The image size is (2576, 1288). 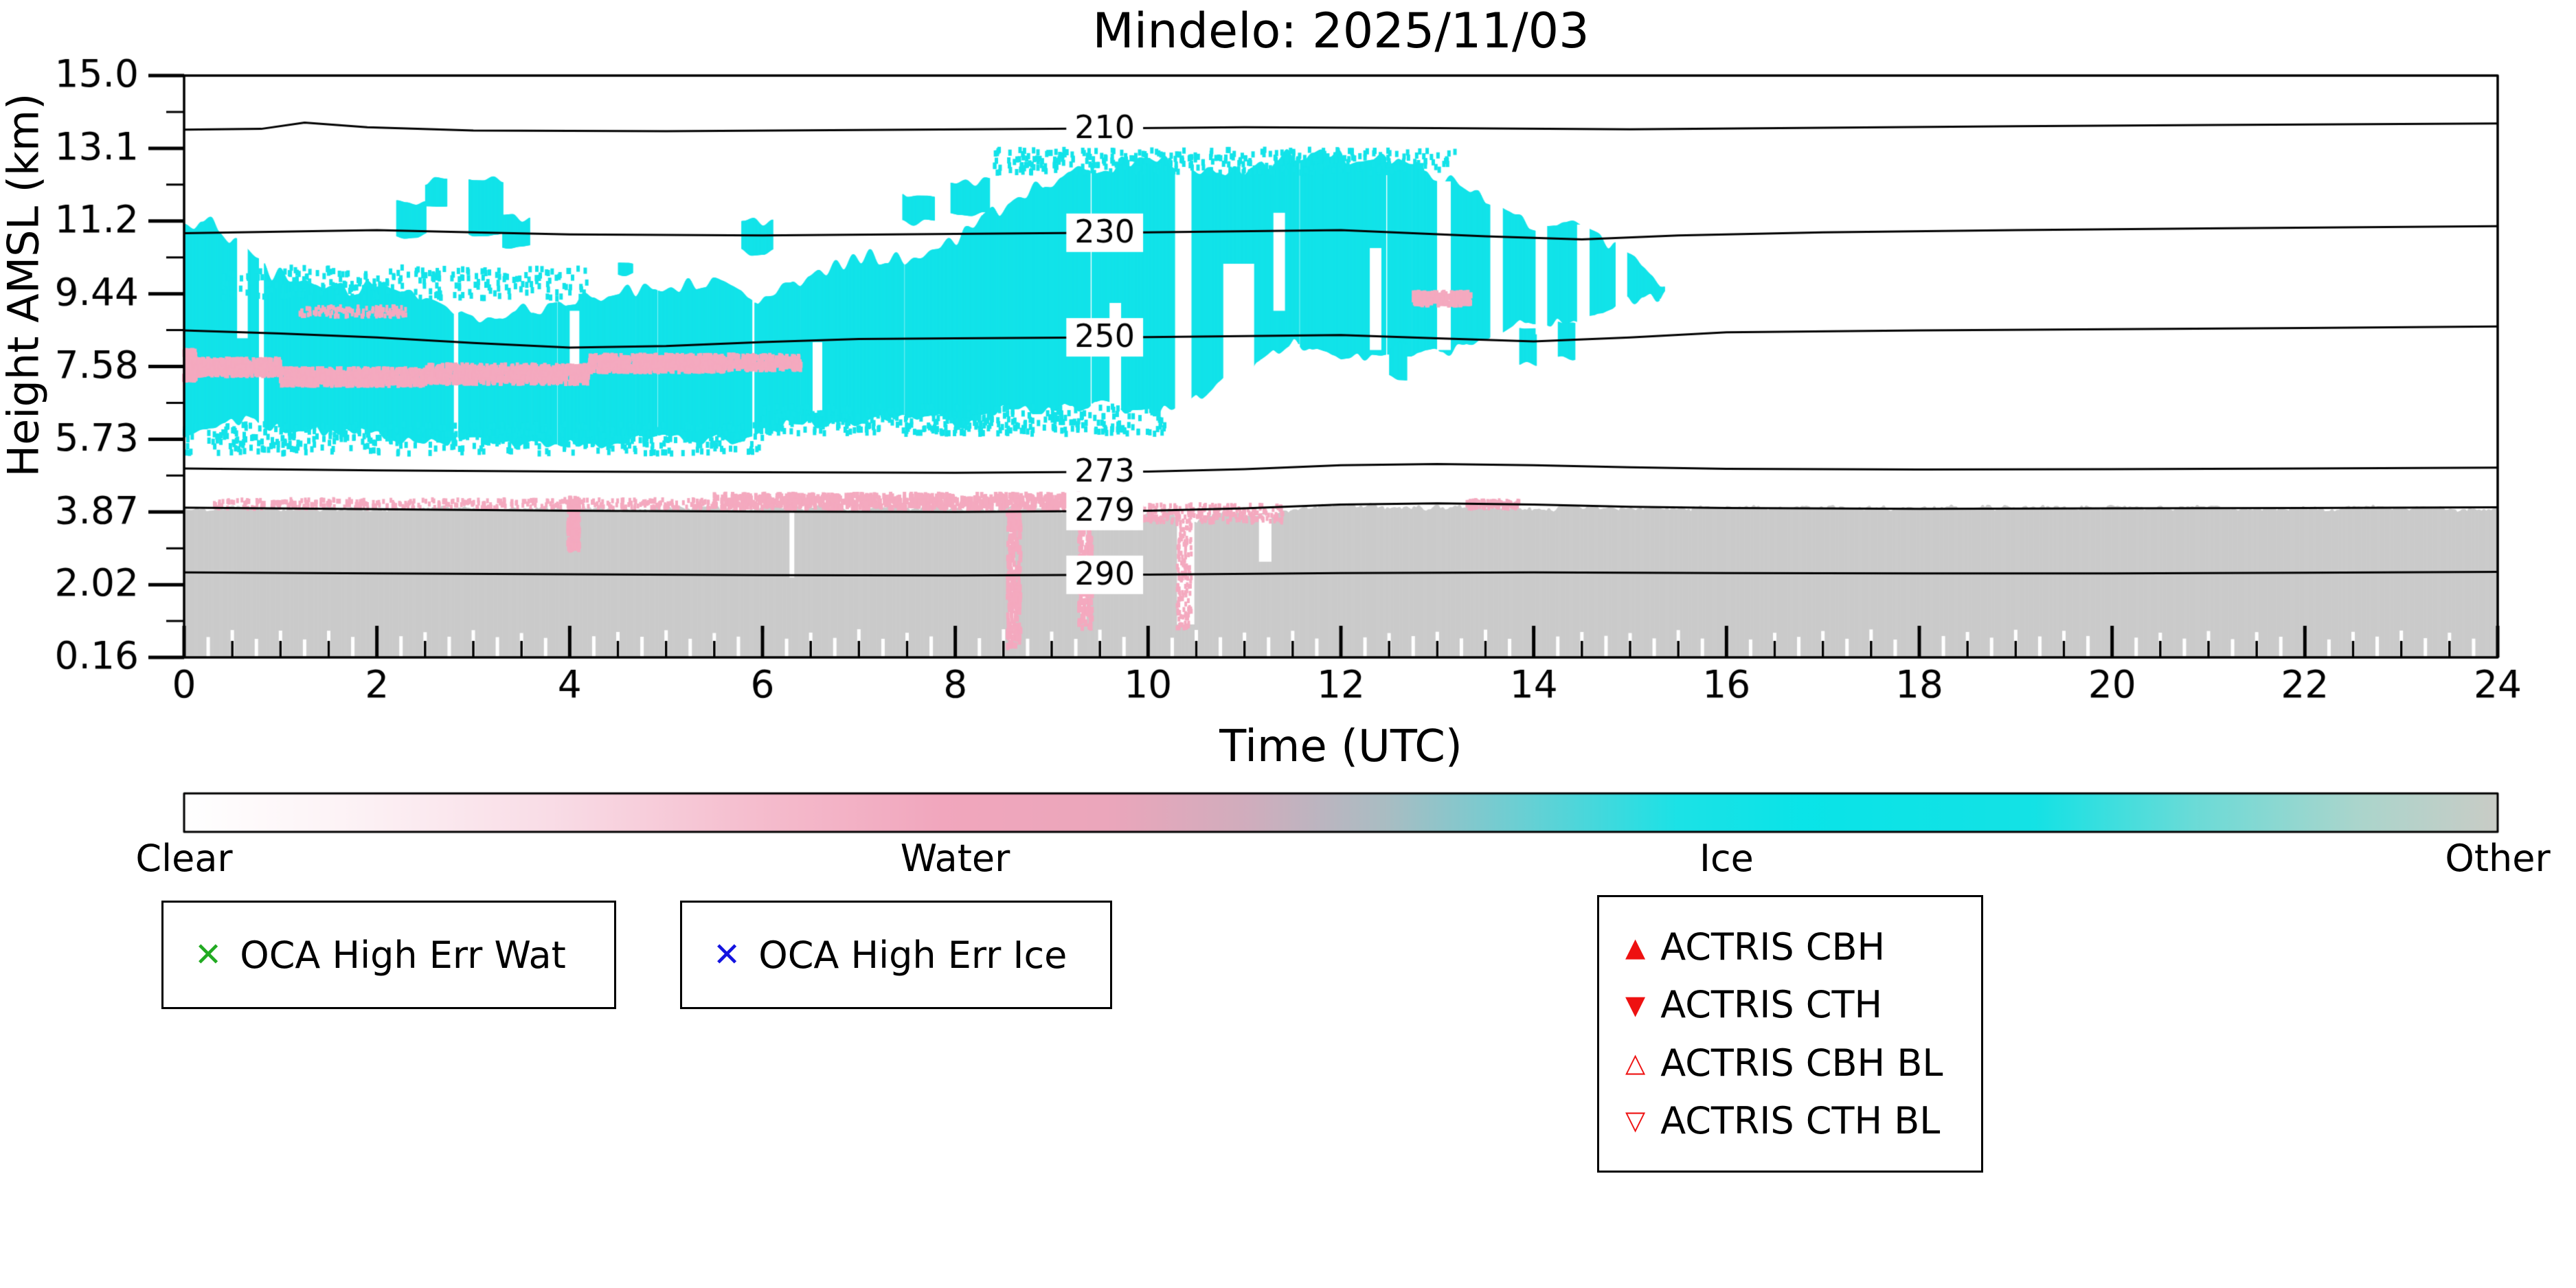 I want to click on x-axis-label: Time (UTC), so click(x=1340, y=746).